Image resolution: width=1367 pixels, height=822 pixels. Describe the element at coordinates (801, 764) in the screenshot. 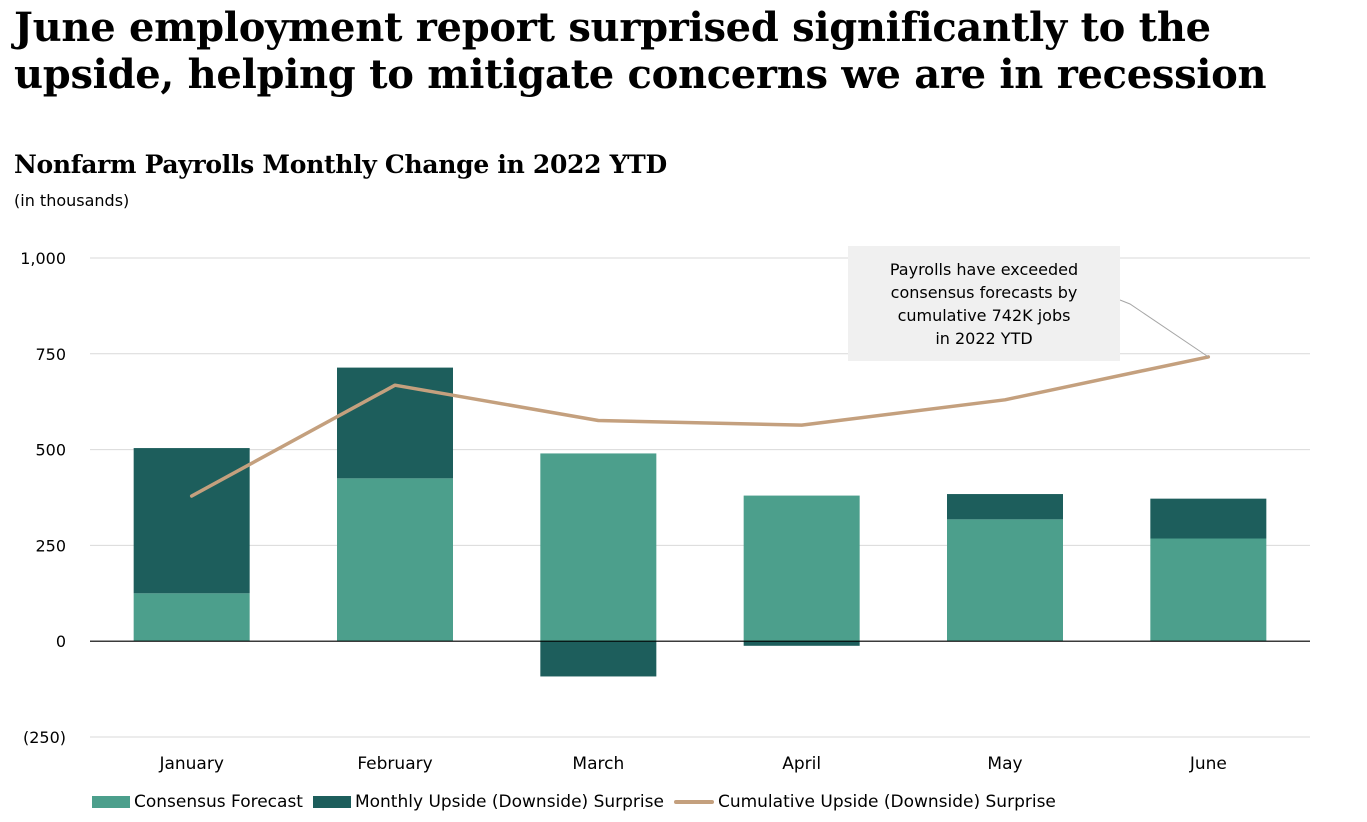

I see `x-tick-label: April` at that location.